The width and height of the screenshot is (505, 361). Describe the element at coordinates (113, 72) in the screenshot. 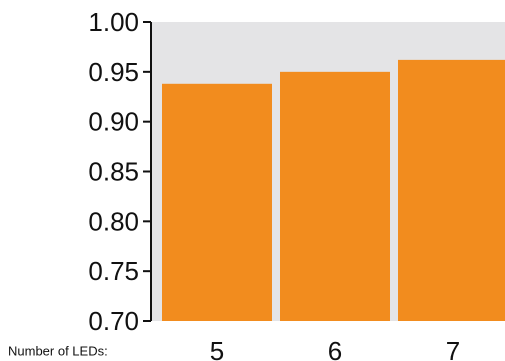

I see `y-tick-label: 0.95` at that location.